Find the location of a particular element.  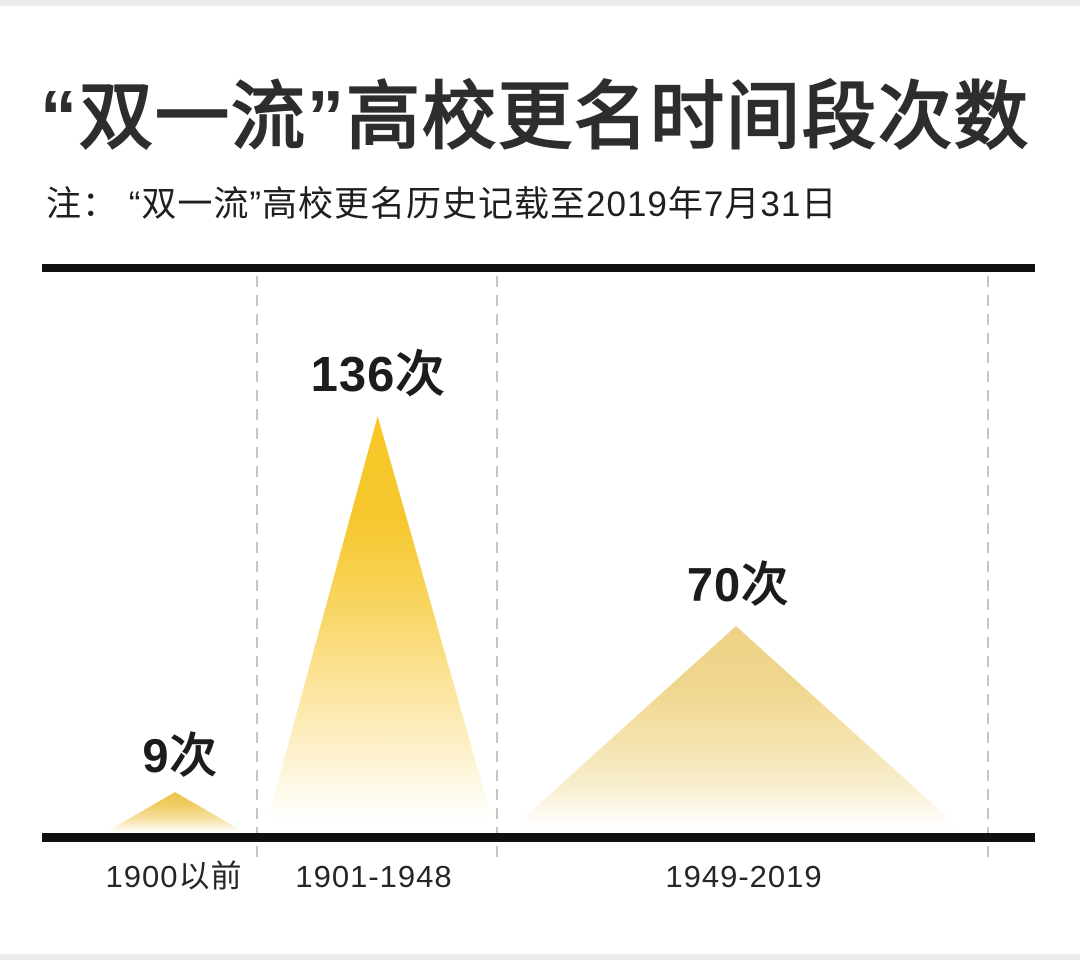

card-top-edge is located at coordinates (540, 3).